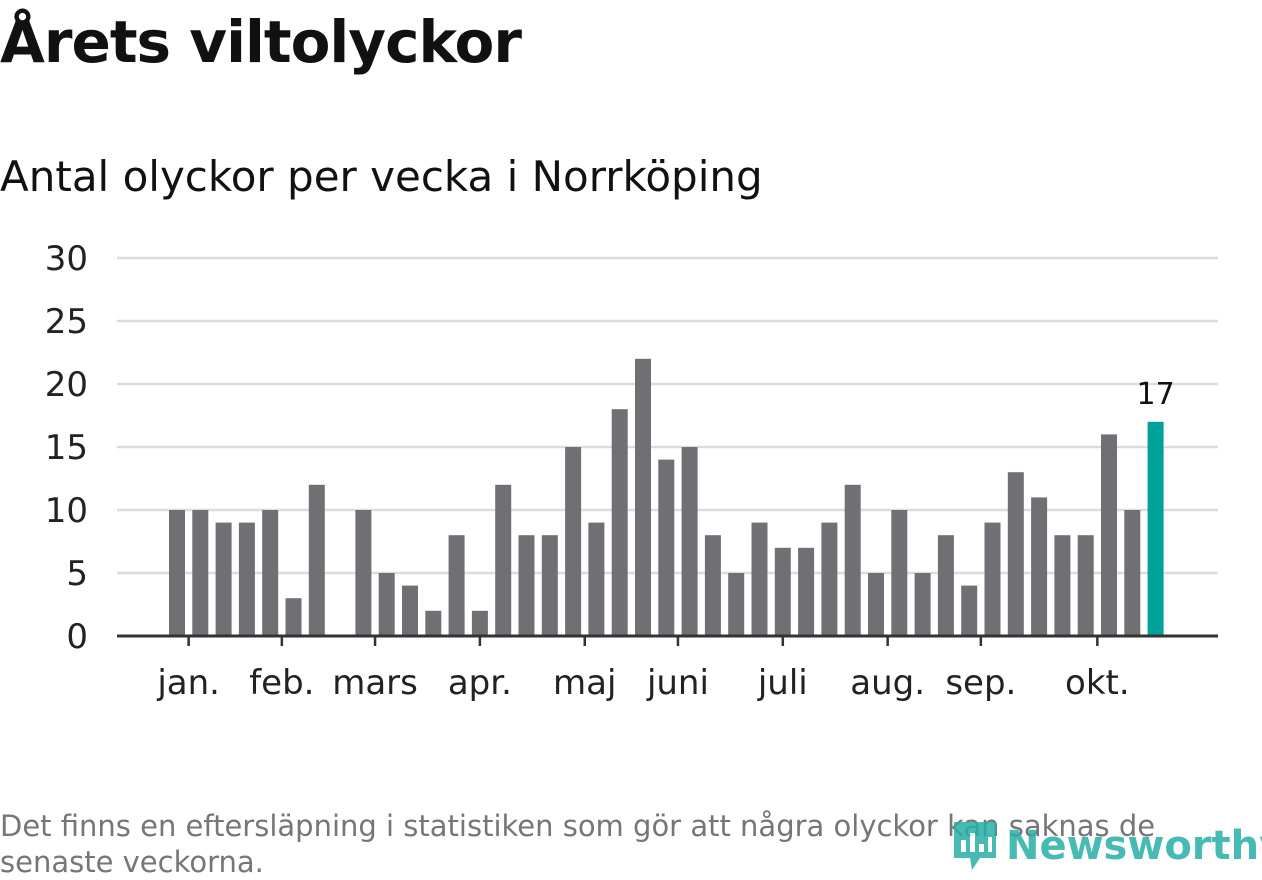 This screenshot has width=1262, height=880. I want to click on y-axis-ticks: 0 5 10 15 20 25 30, so click(66, 448).